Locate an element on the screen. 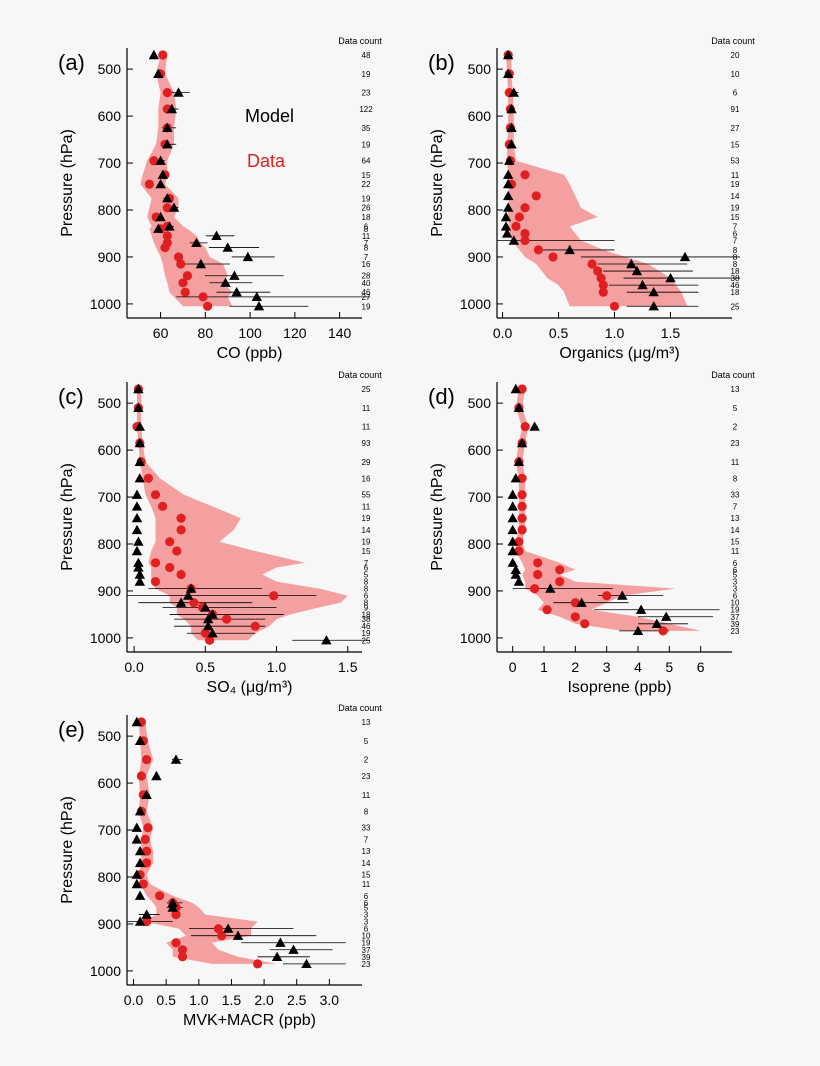  data-count-value: 39 is located at coordinates (735, 624).